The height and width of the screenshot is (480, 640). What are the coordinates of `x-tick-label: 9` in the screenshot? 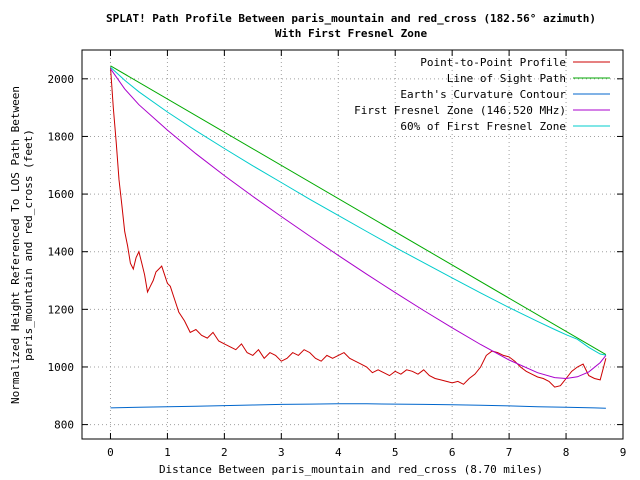 It's located at (623, 452).